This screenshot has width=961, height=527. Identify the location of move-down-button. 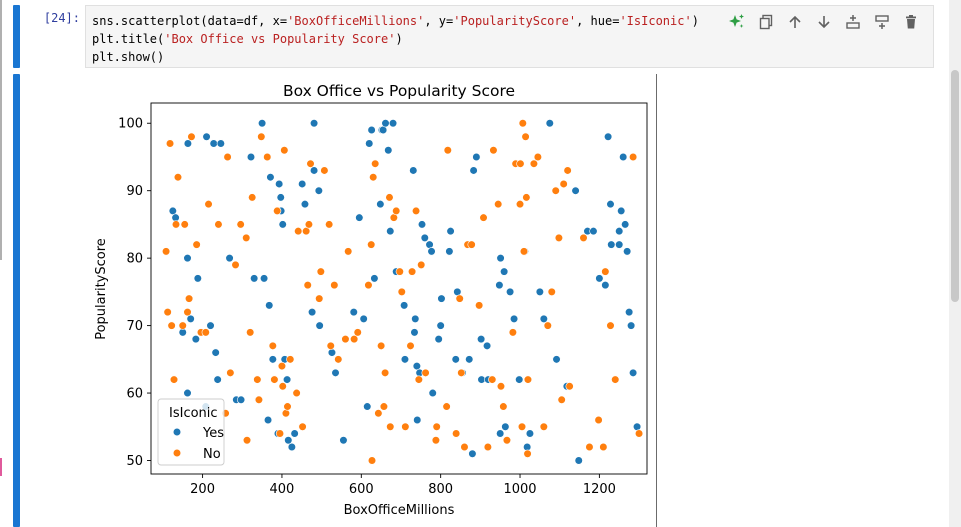
(823, 22).